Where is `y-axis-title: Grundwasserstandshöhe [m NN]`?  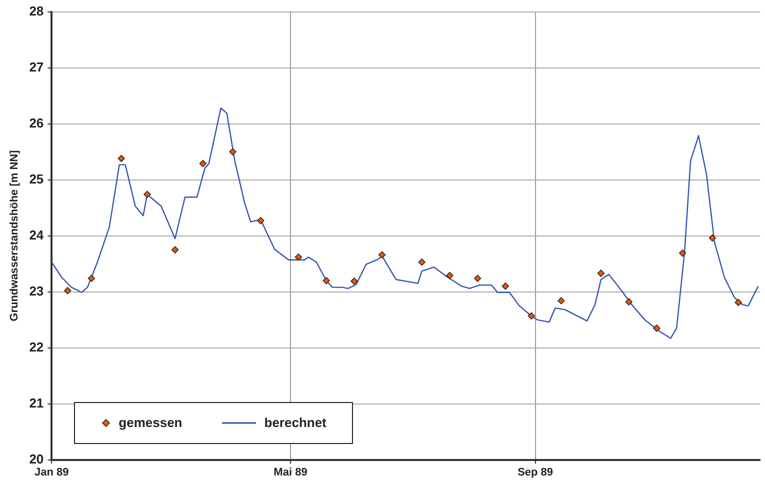
y-axis-title: Grundwasserstandshöhe [m NN] is located at coordinates (14, 236).